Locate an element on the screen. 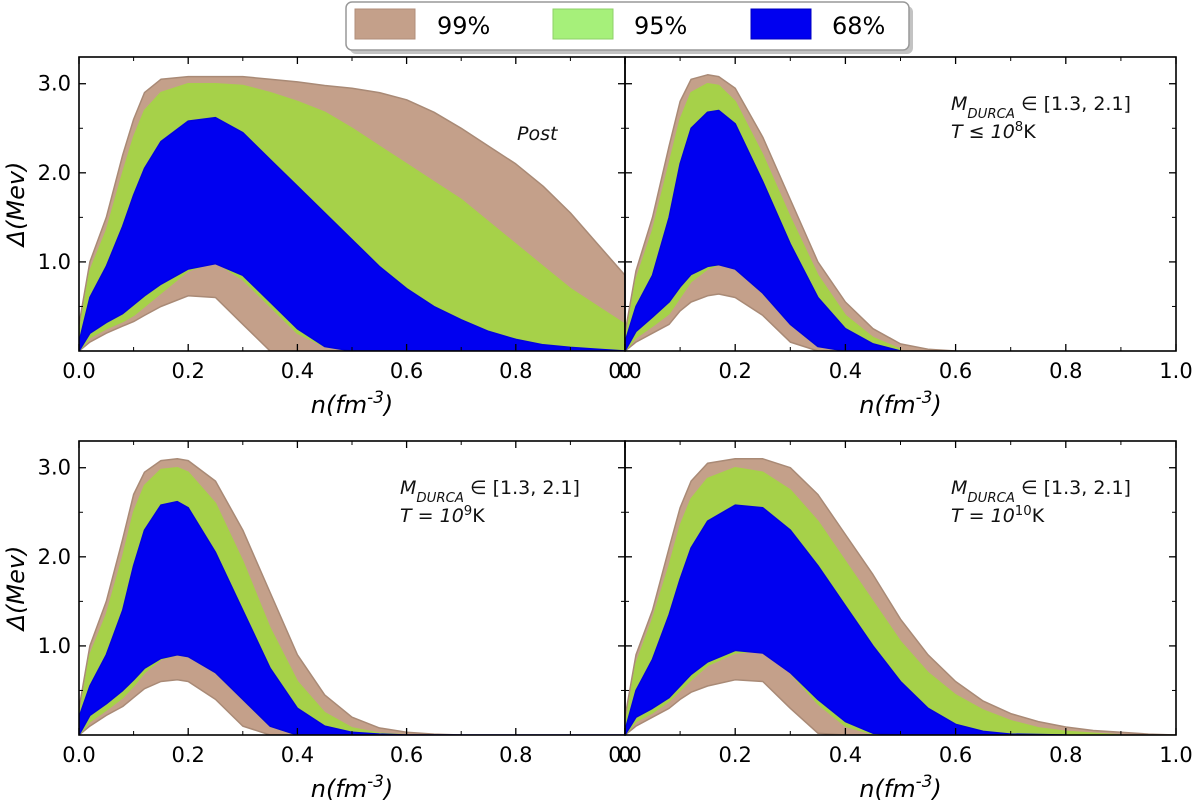 The height and width of the screenshot is (805, 1200). legend-label-99: 99% is located at coordinates (463, 26).